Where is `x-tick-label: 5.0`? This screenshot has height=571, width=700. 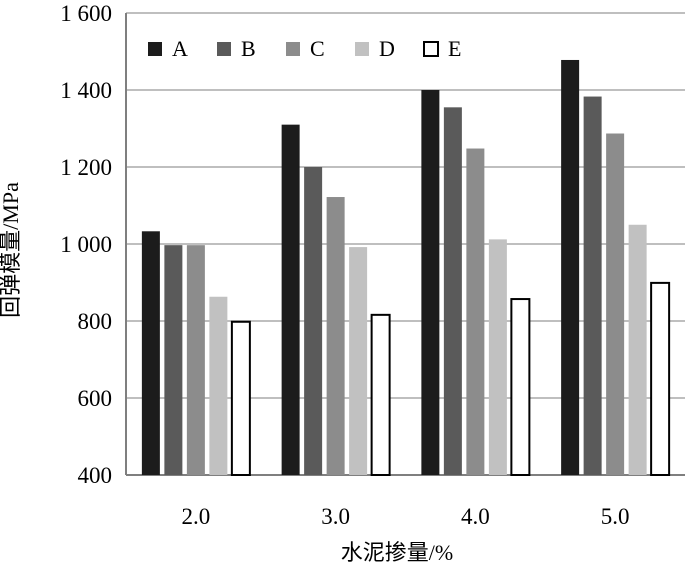 x-tick-label: 5.0 is located at coordinates (615, 516).